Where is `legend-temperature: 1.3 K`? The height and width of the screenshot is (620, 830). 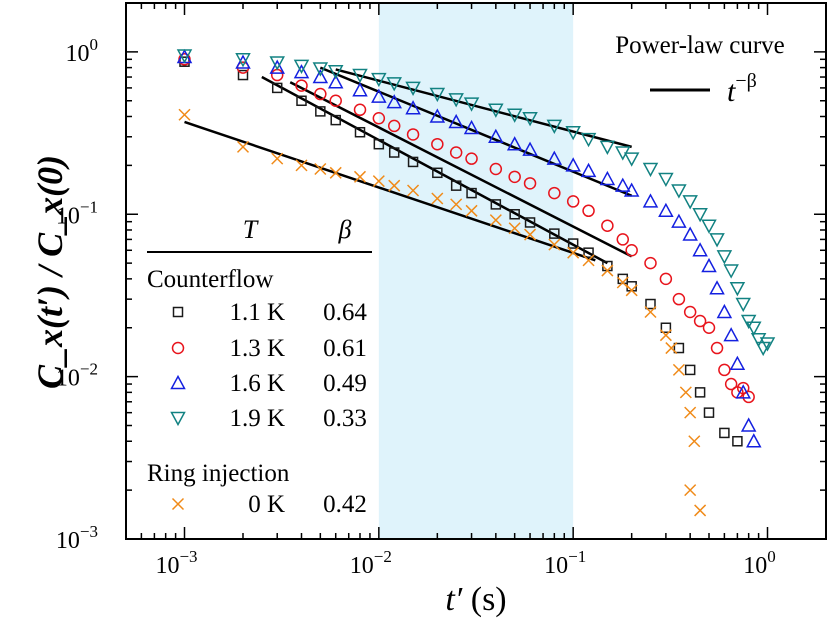 legend-temperature: 1.3 K is located at coordinates (257, 348).